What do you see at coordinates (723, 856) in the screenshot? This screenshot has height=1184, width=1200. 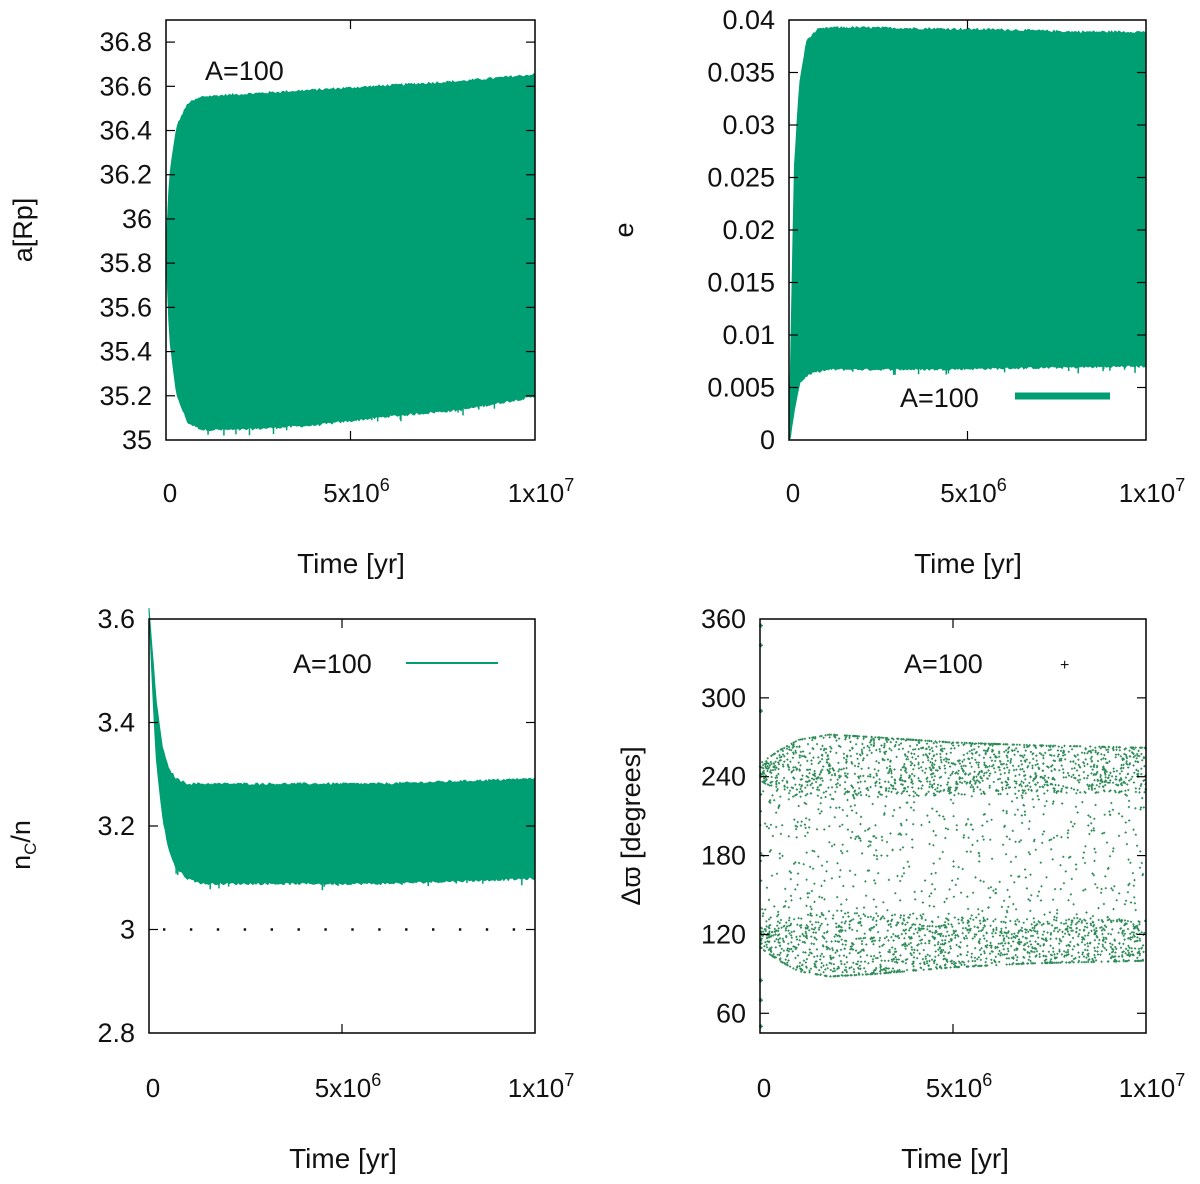 I see `dw-ytick-label: 180` at bounding box center [723, 856].